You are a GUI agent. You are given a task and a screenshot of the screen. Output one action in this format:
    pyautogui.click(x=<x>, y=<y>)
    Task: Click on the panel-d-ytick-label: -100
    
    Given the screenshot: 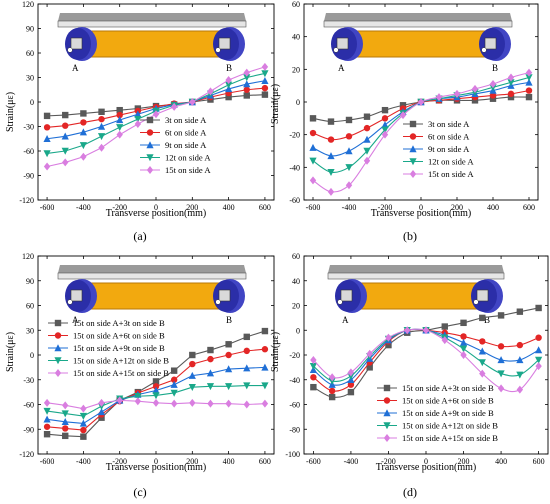 What is the action you would take?
    pyautogui.click(x=292, y=454)
    